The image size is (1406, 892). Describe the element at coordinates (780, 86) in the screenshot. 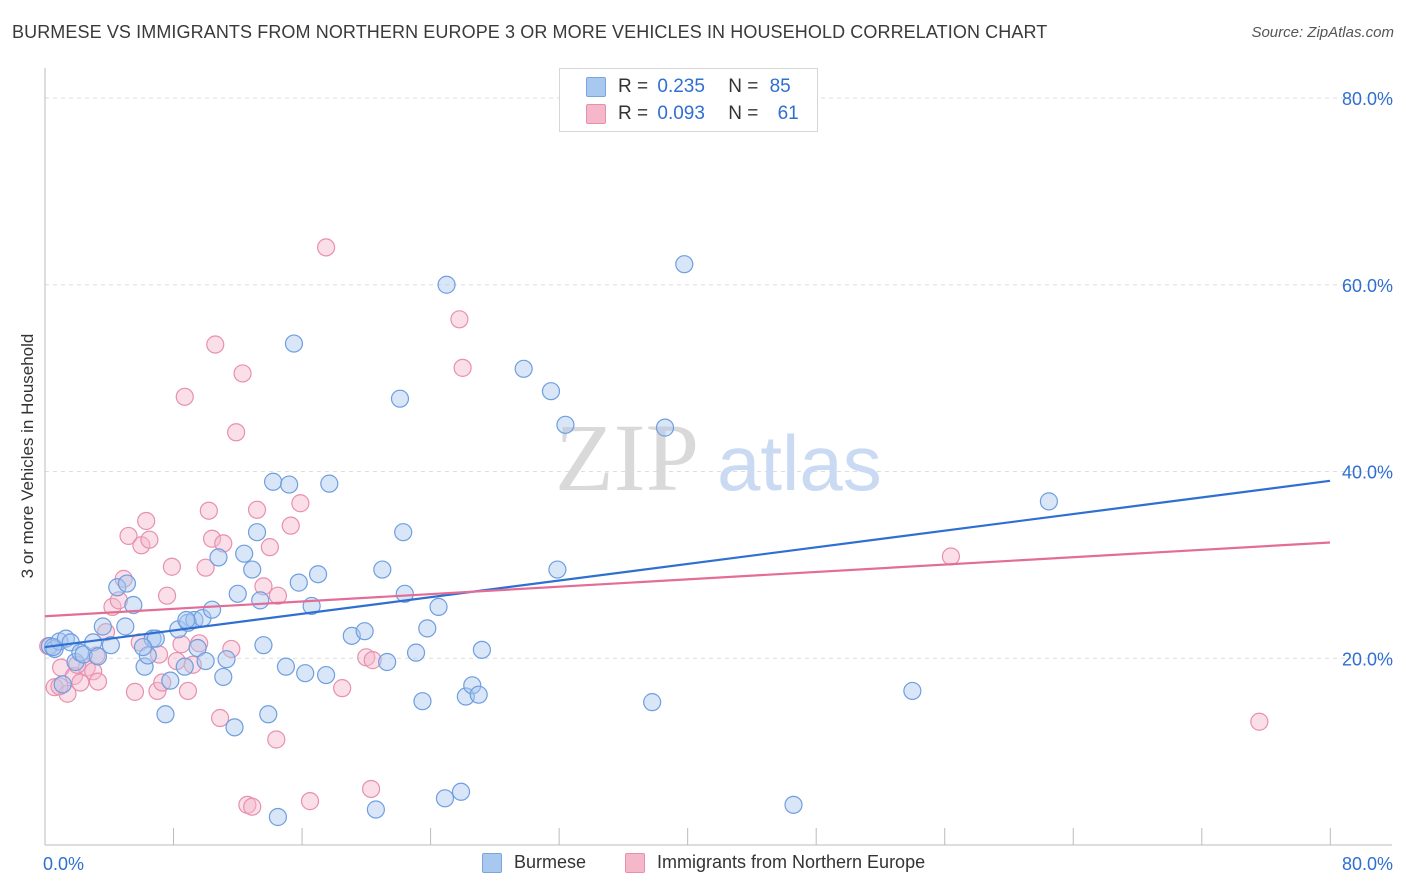

I see `burmese-n-value: 85` at that location.